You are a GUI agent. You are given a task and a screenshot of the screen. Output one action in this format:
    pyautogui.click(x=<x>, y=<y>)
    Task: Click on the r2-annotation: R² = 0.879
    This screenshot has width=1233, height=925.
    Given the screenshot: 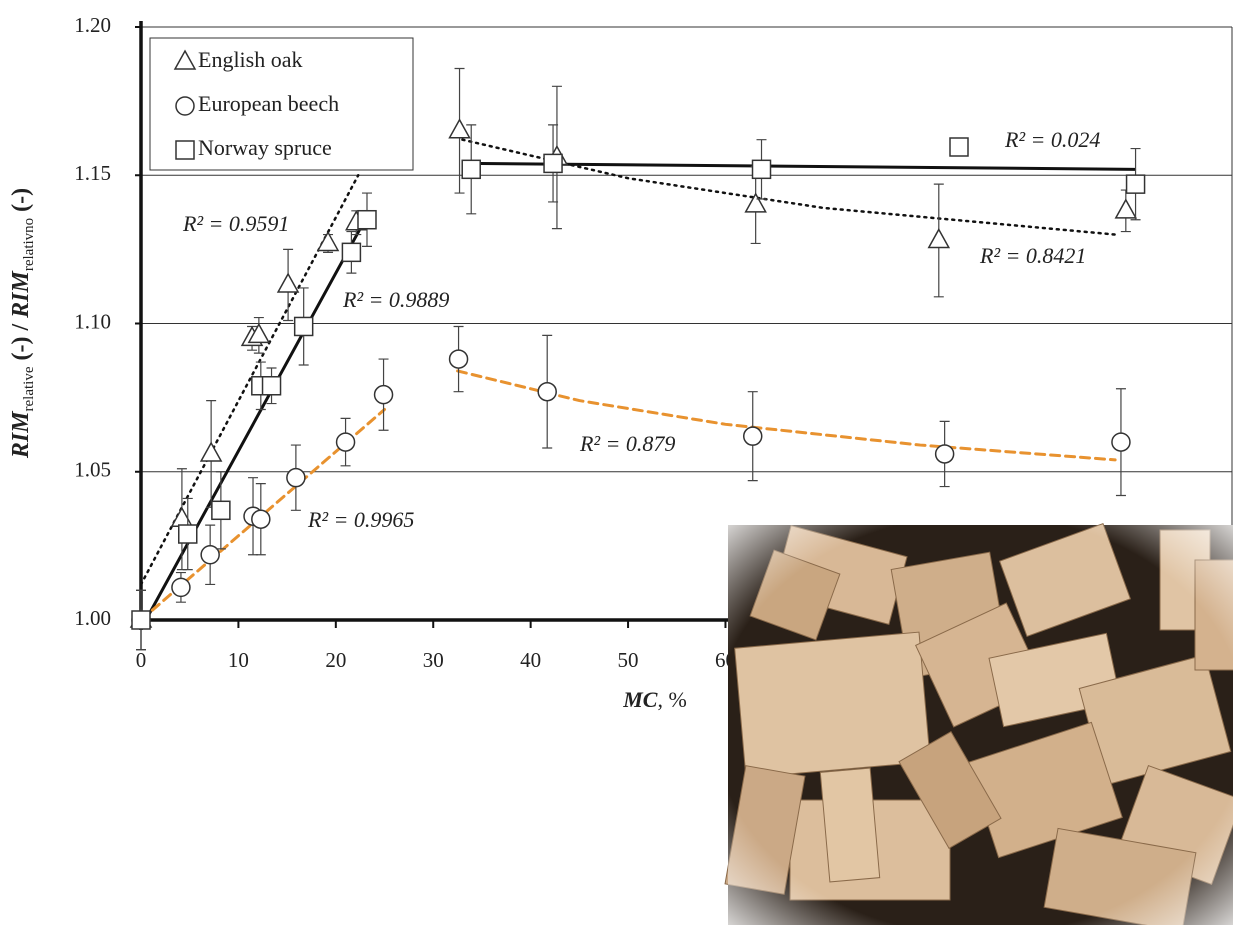 What is the action you would take?
    pyautogui.click(x=627, y=443)
    